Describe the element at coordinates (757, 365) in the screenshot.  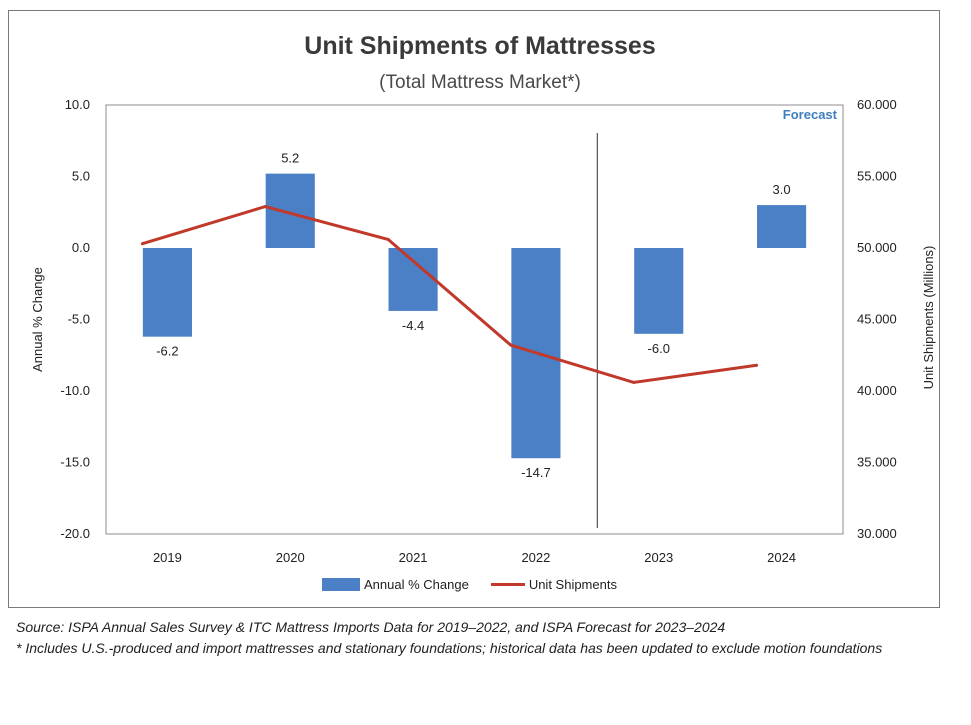
I see `unit-shipments-point-2024` at that location.